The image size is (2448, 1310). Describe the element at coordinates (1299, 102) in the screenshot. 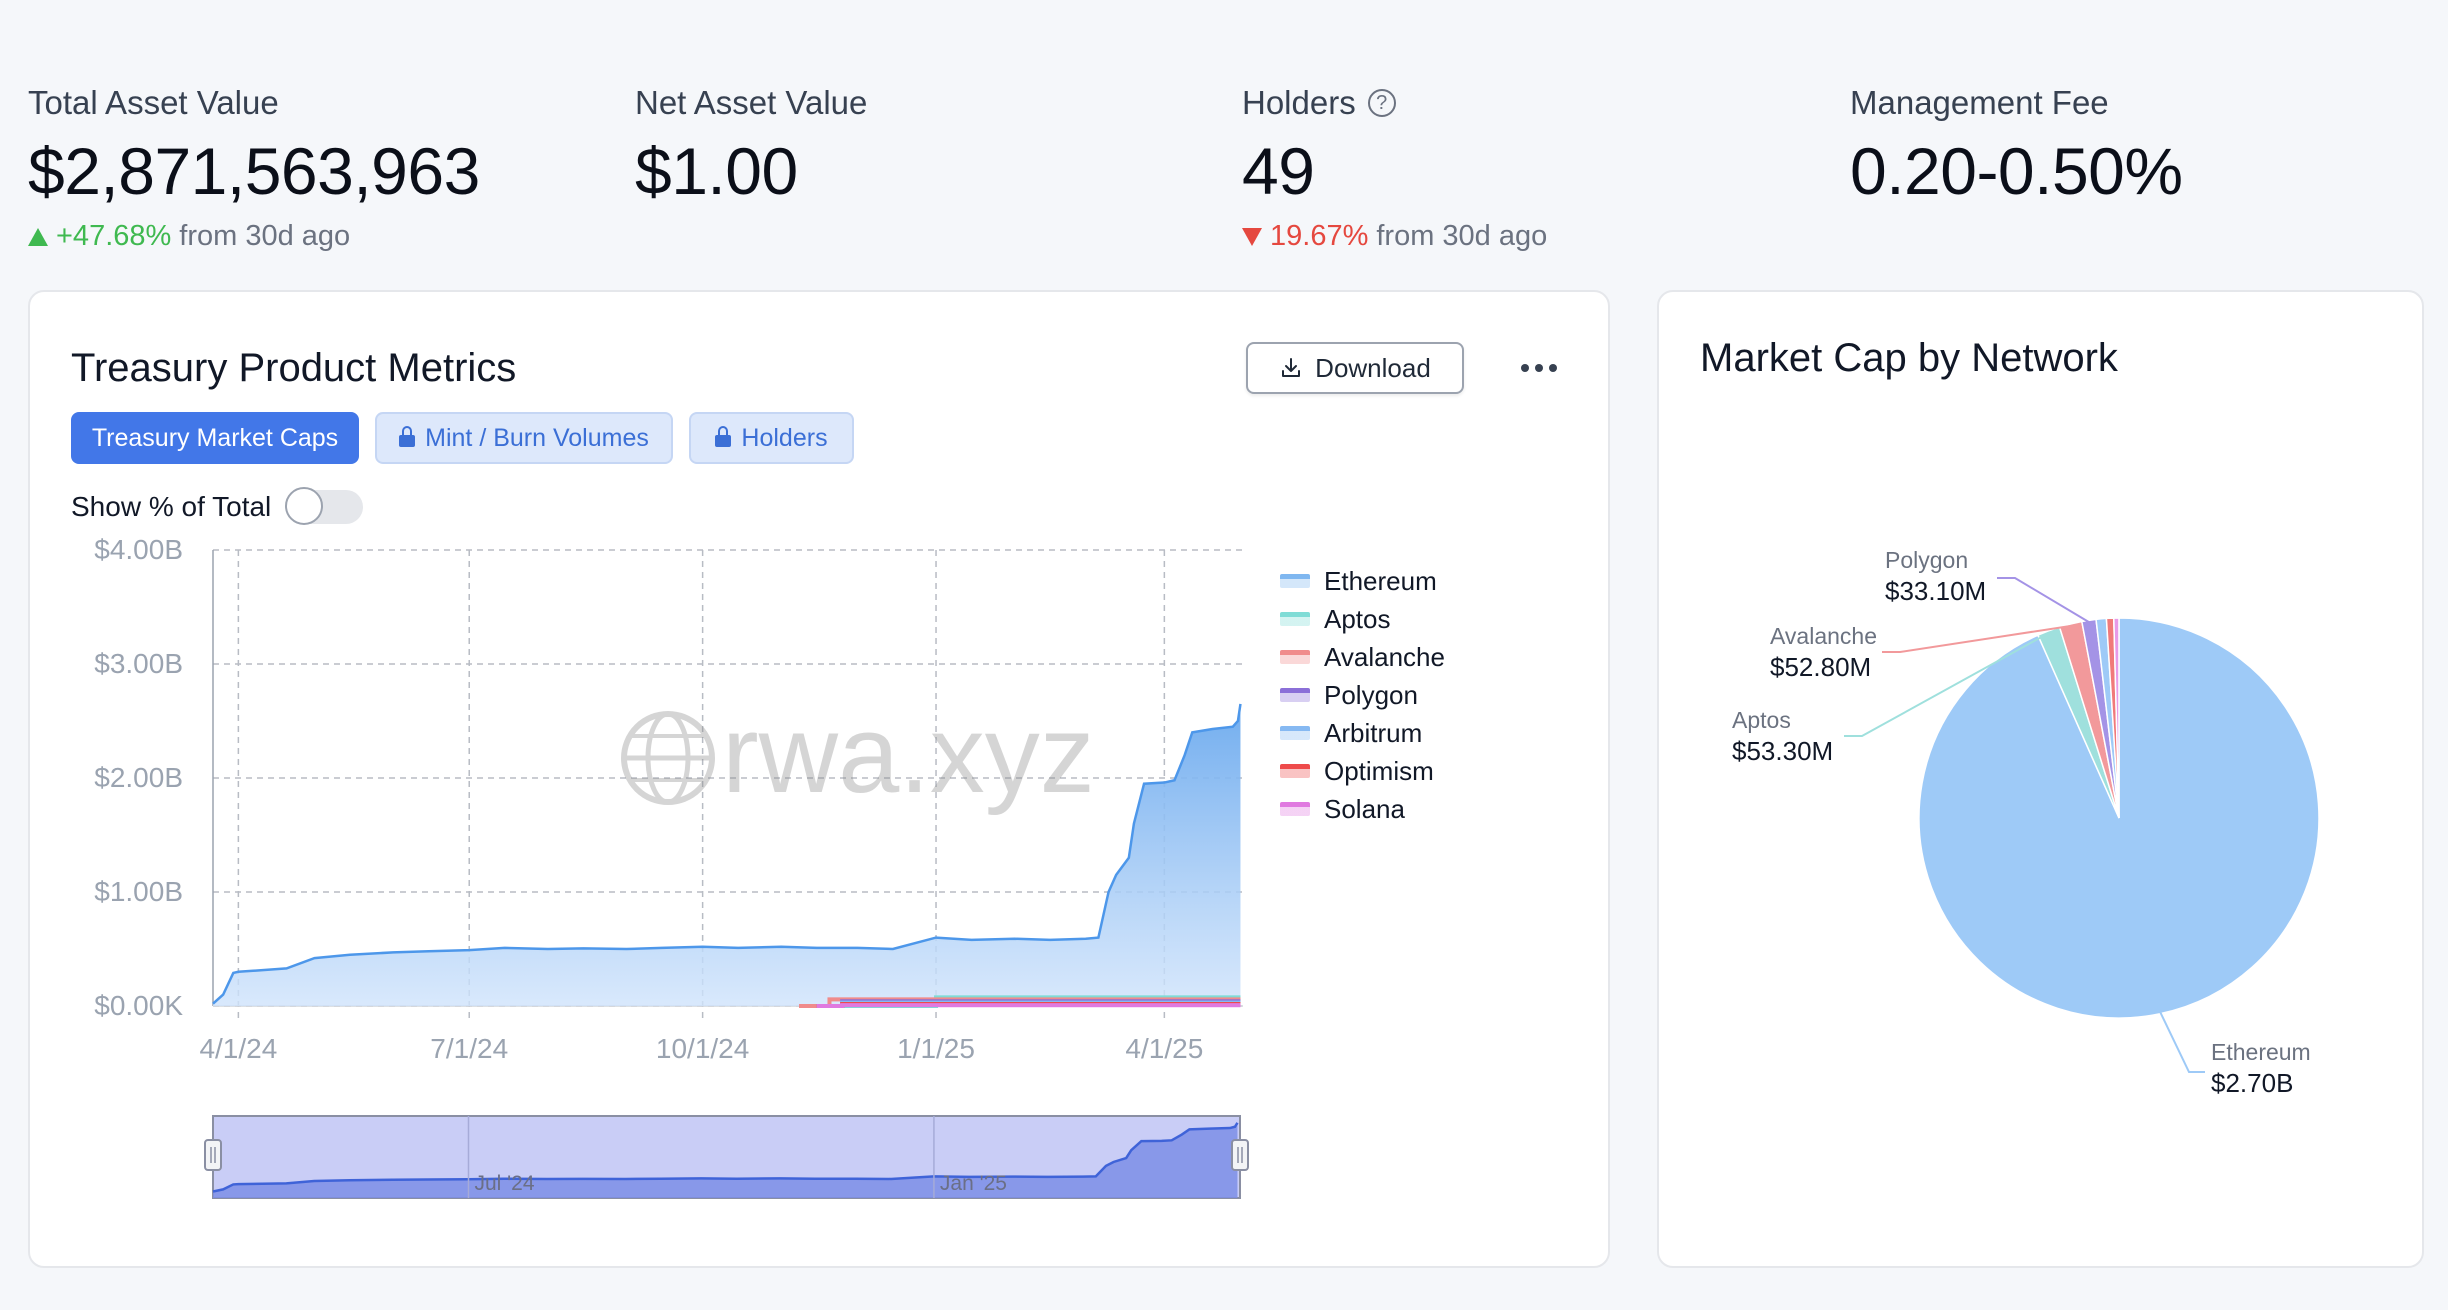

I see `stat-label: Holders` at that location.